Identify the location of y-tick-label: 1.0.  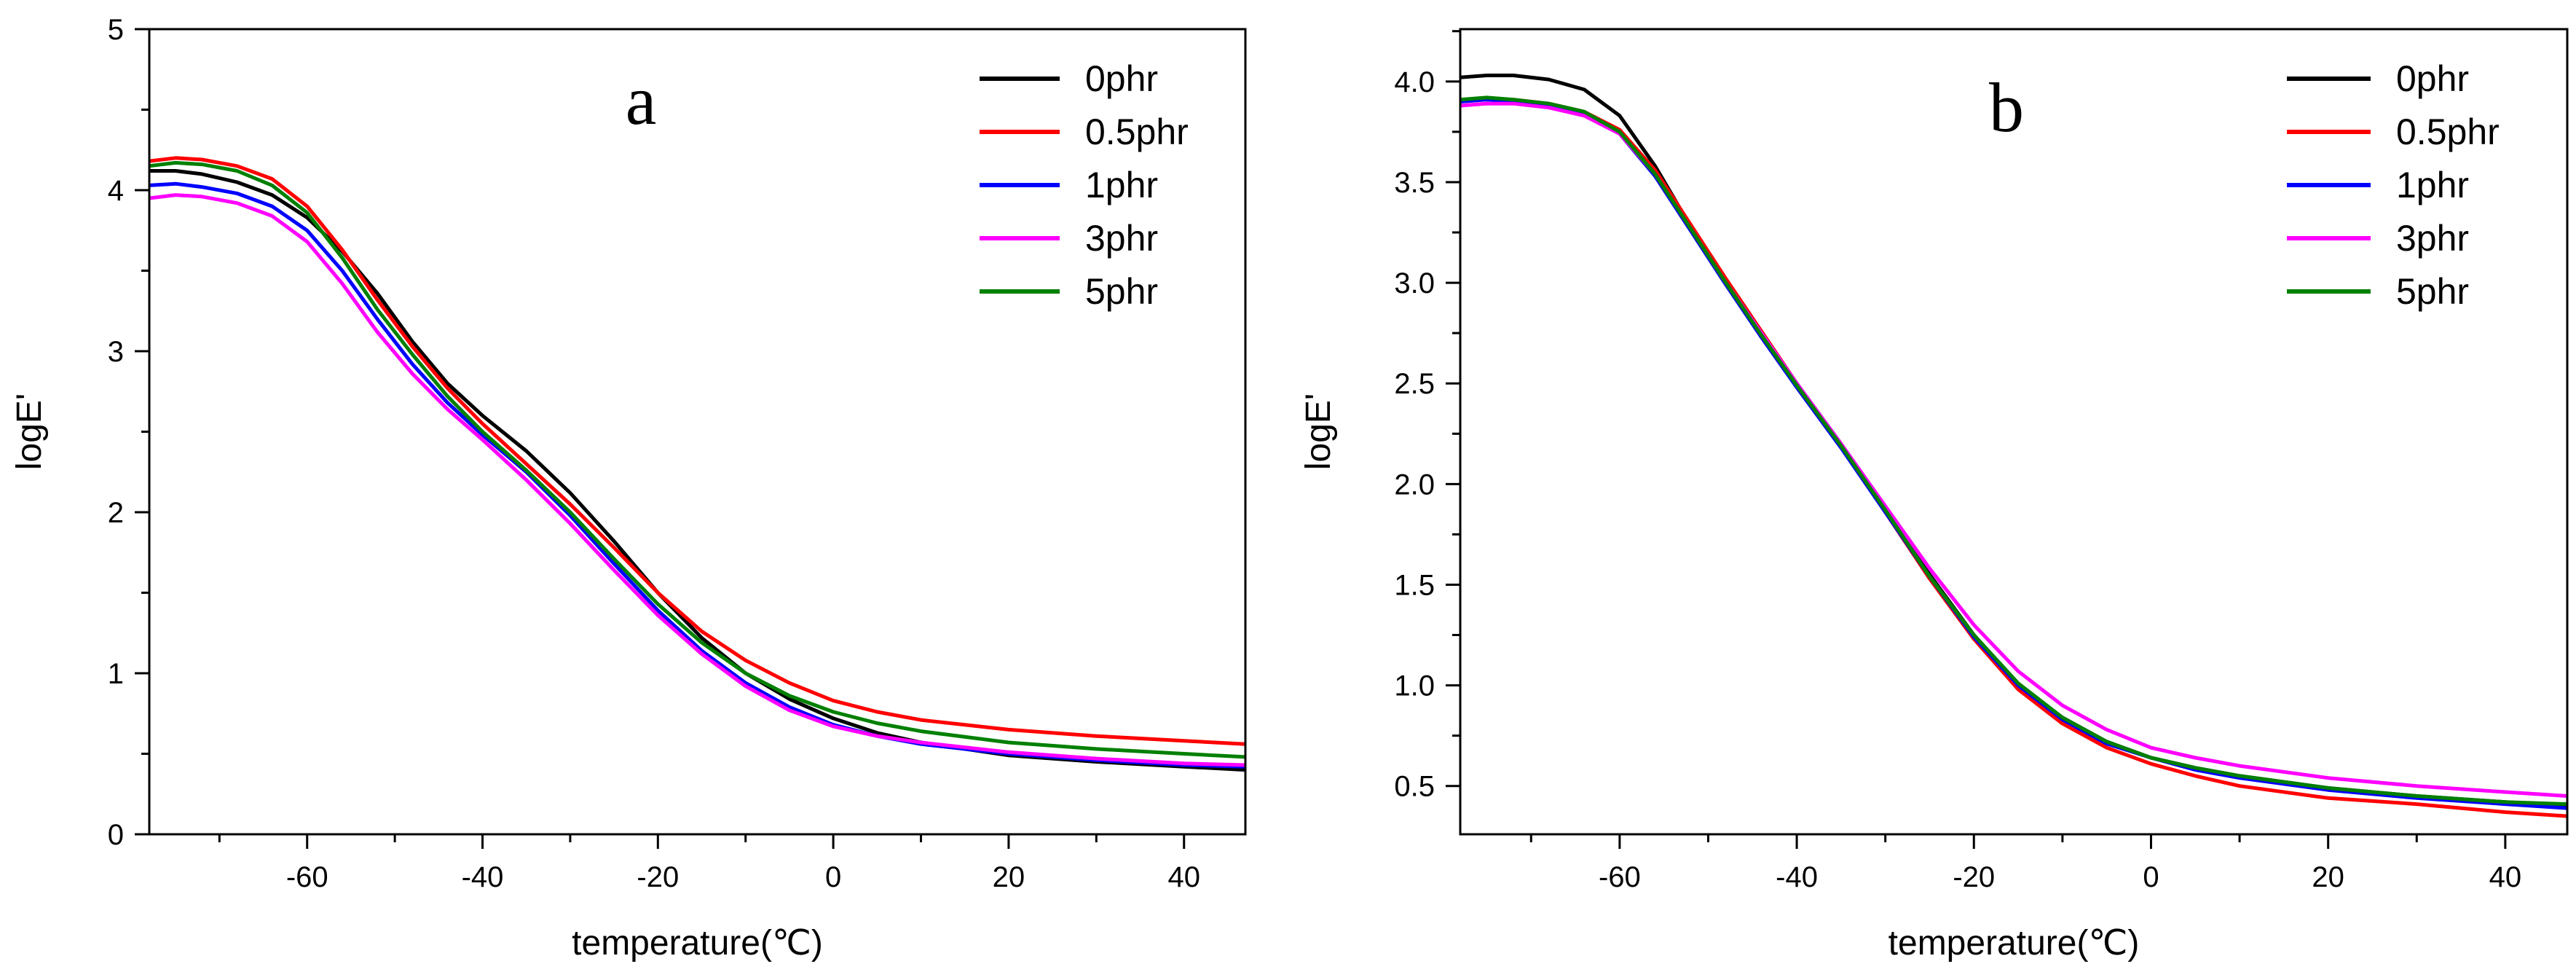
(1414, 686).